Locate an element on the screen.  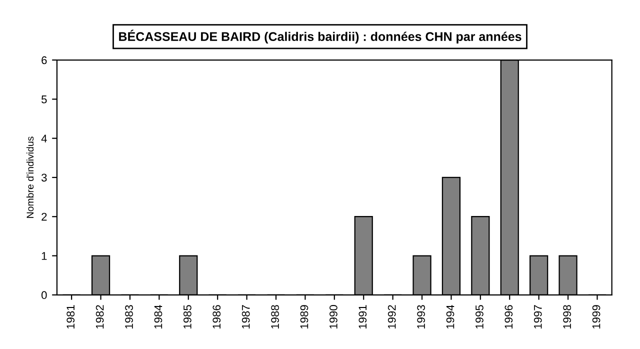
x-tick-label: 1996 is located at coordinates (508, 316).